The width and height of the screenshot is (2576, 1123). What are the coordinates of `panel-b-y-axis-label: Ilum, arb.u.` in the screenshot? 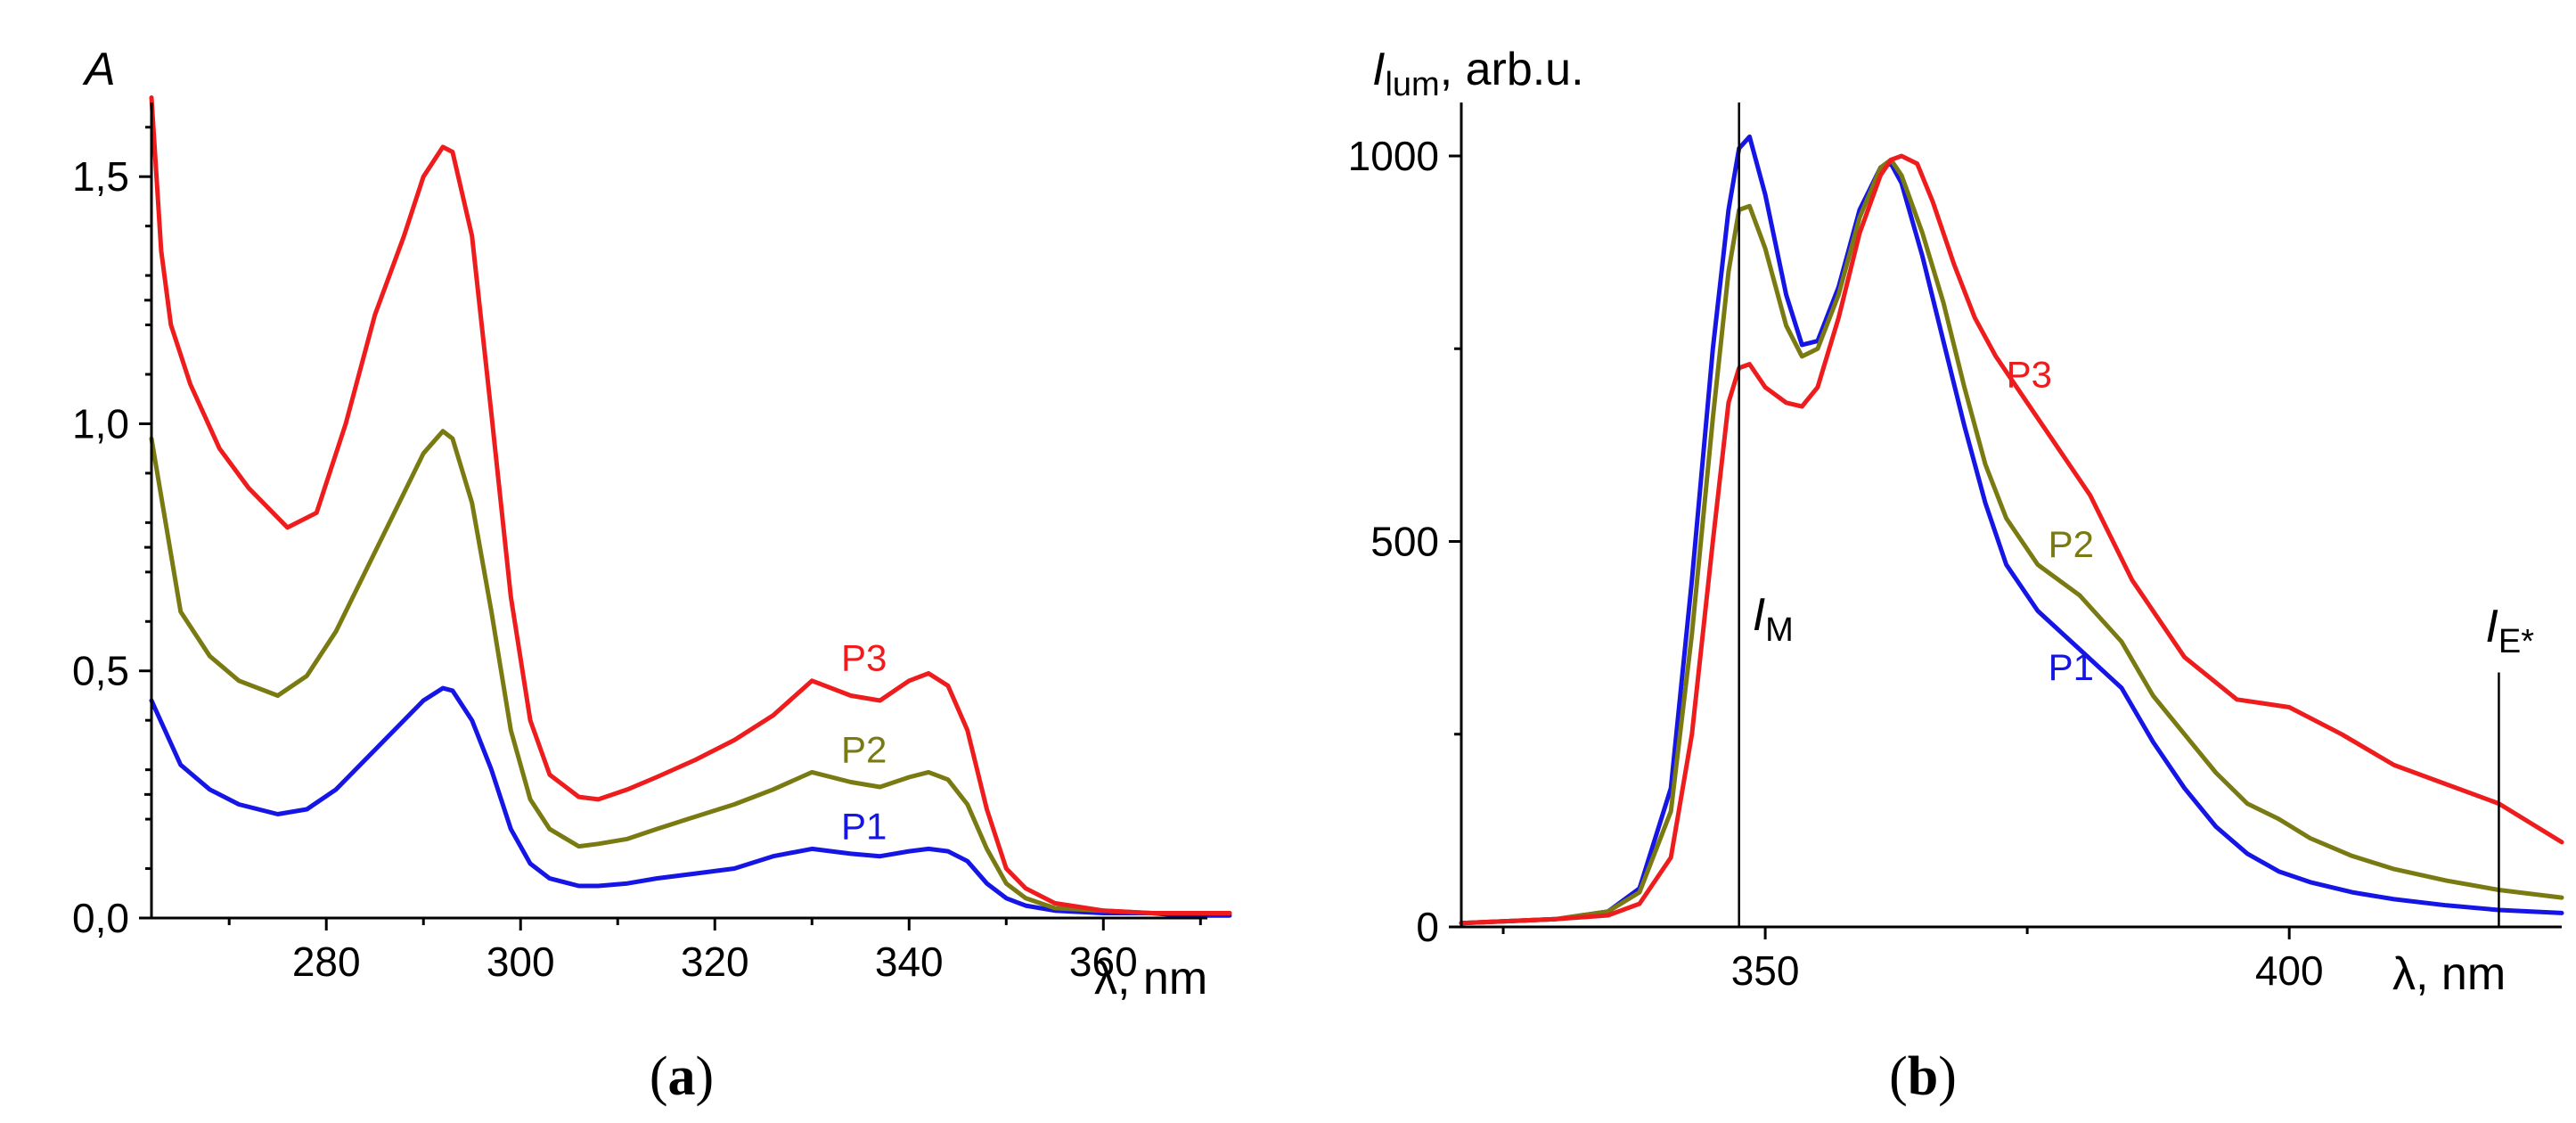 It's located at (1478, 74).